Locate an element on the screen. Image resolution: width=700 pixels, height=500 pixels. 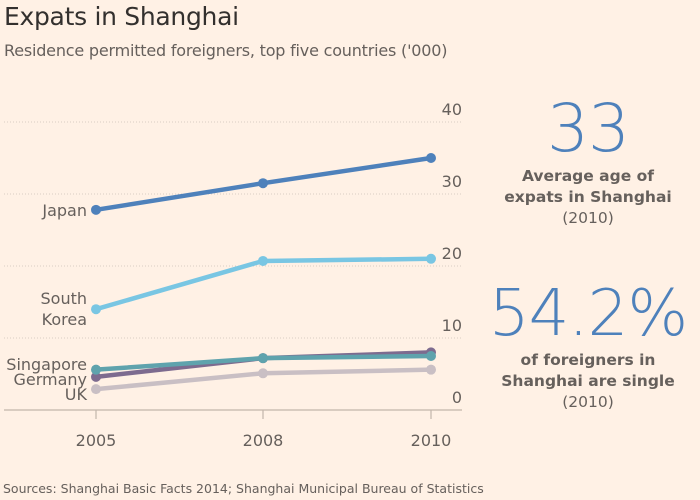
stat-description-line: Shanghai are single is located at coordinates (588, 381).